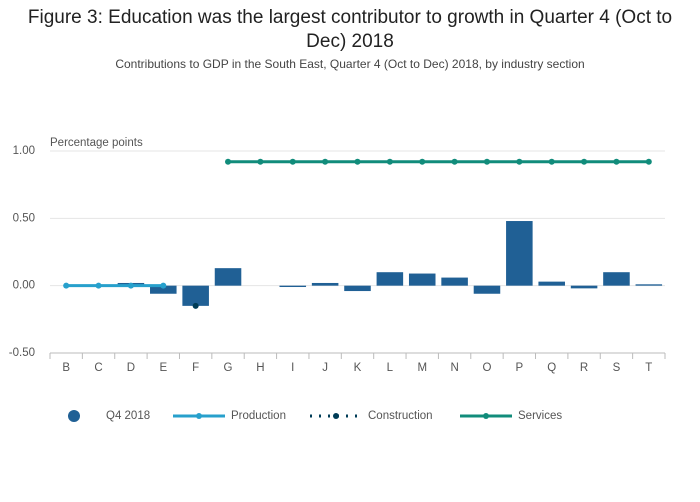 This screenshot has height=502, width=700. Describe the element at coordinates (195, 368) in the screenshot. I see `x-tick-label: F` at that location.